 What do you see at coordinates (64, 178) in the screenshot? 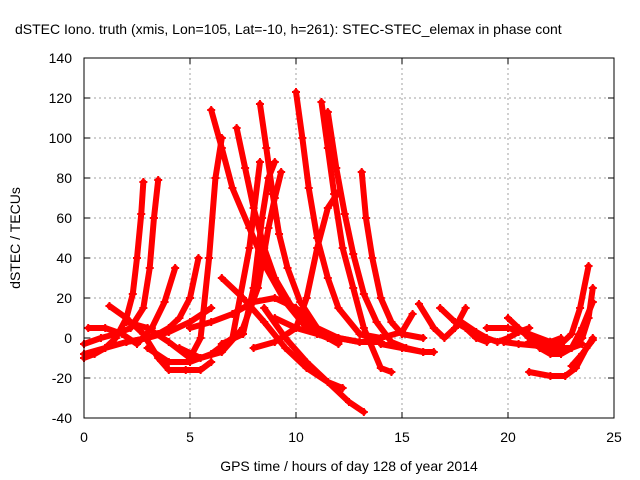
I see `y-tick-label: 80` at bounding box center [64, 178].